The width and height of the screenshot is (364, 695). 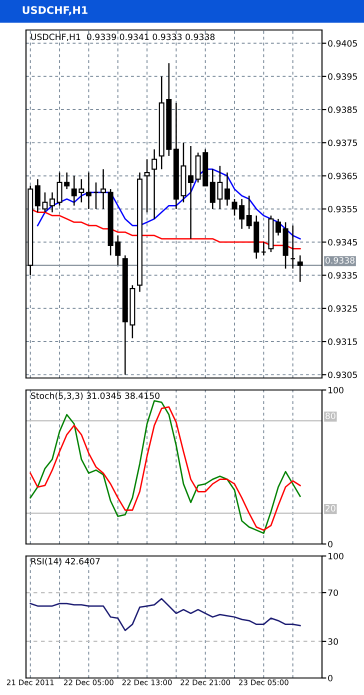 I want to click on y-tick-label: 0.9315, so click(x=342, y=341).